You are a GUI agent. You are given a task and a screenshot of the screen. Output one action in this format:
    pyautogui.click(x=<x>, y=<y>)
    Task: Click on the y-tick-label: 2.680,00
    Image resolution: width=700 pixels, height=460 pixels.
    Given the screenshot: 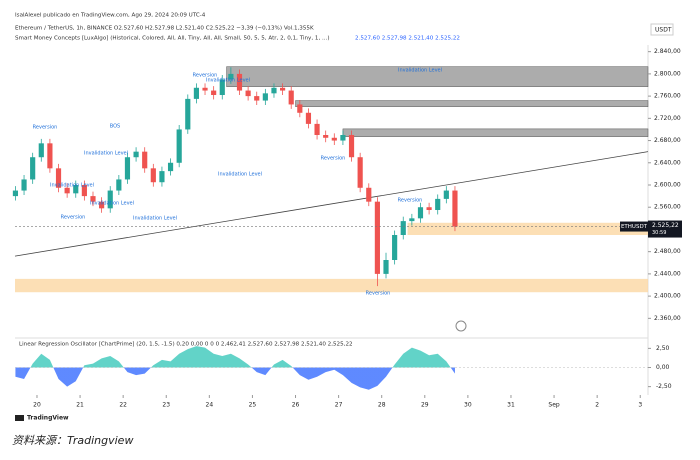 What is the action you would take?
    pyautogui.click(x=667, y=140)
    